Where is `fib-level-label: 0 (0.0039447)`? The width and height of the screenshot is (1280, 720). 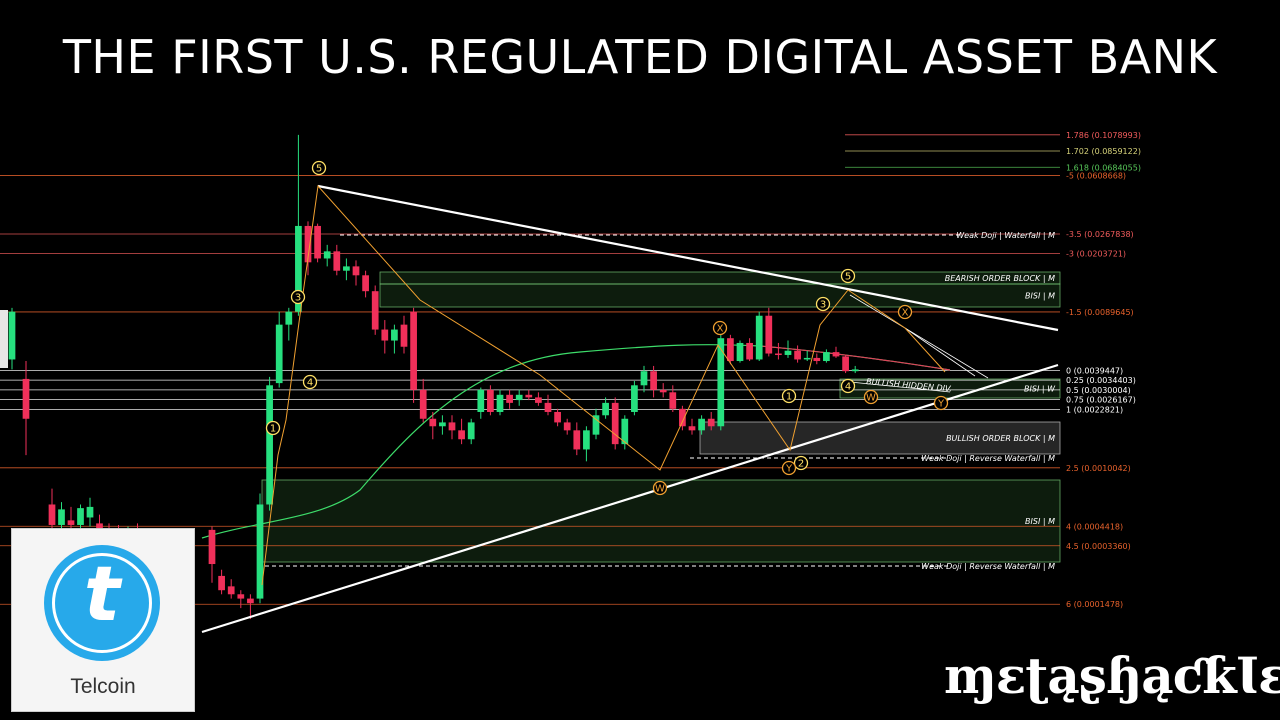 fib-level-label: 0 (0.0039447) is located at coordinates (1094, 370).